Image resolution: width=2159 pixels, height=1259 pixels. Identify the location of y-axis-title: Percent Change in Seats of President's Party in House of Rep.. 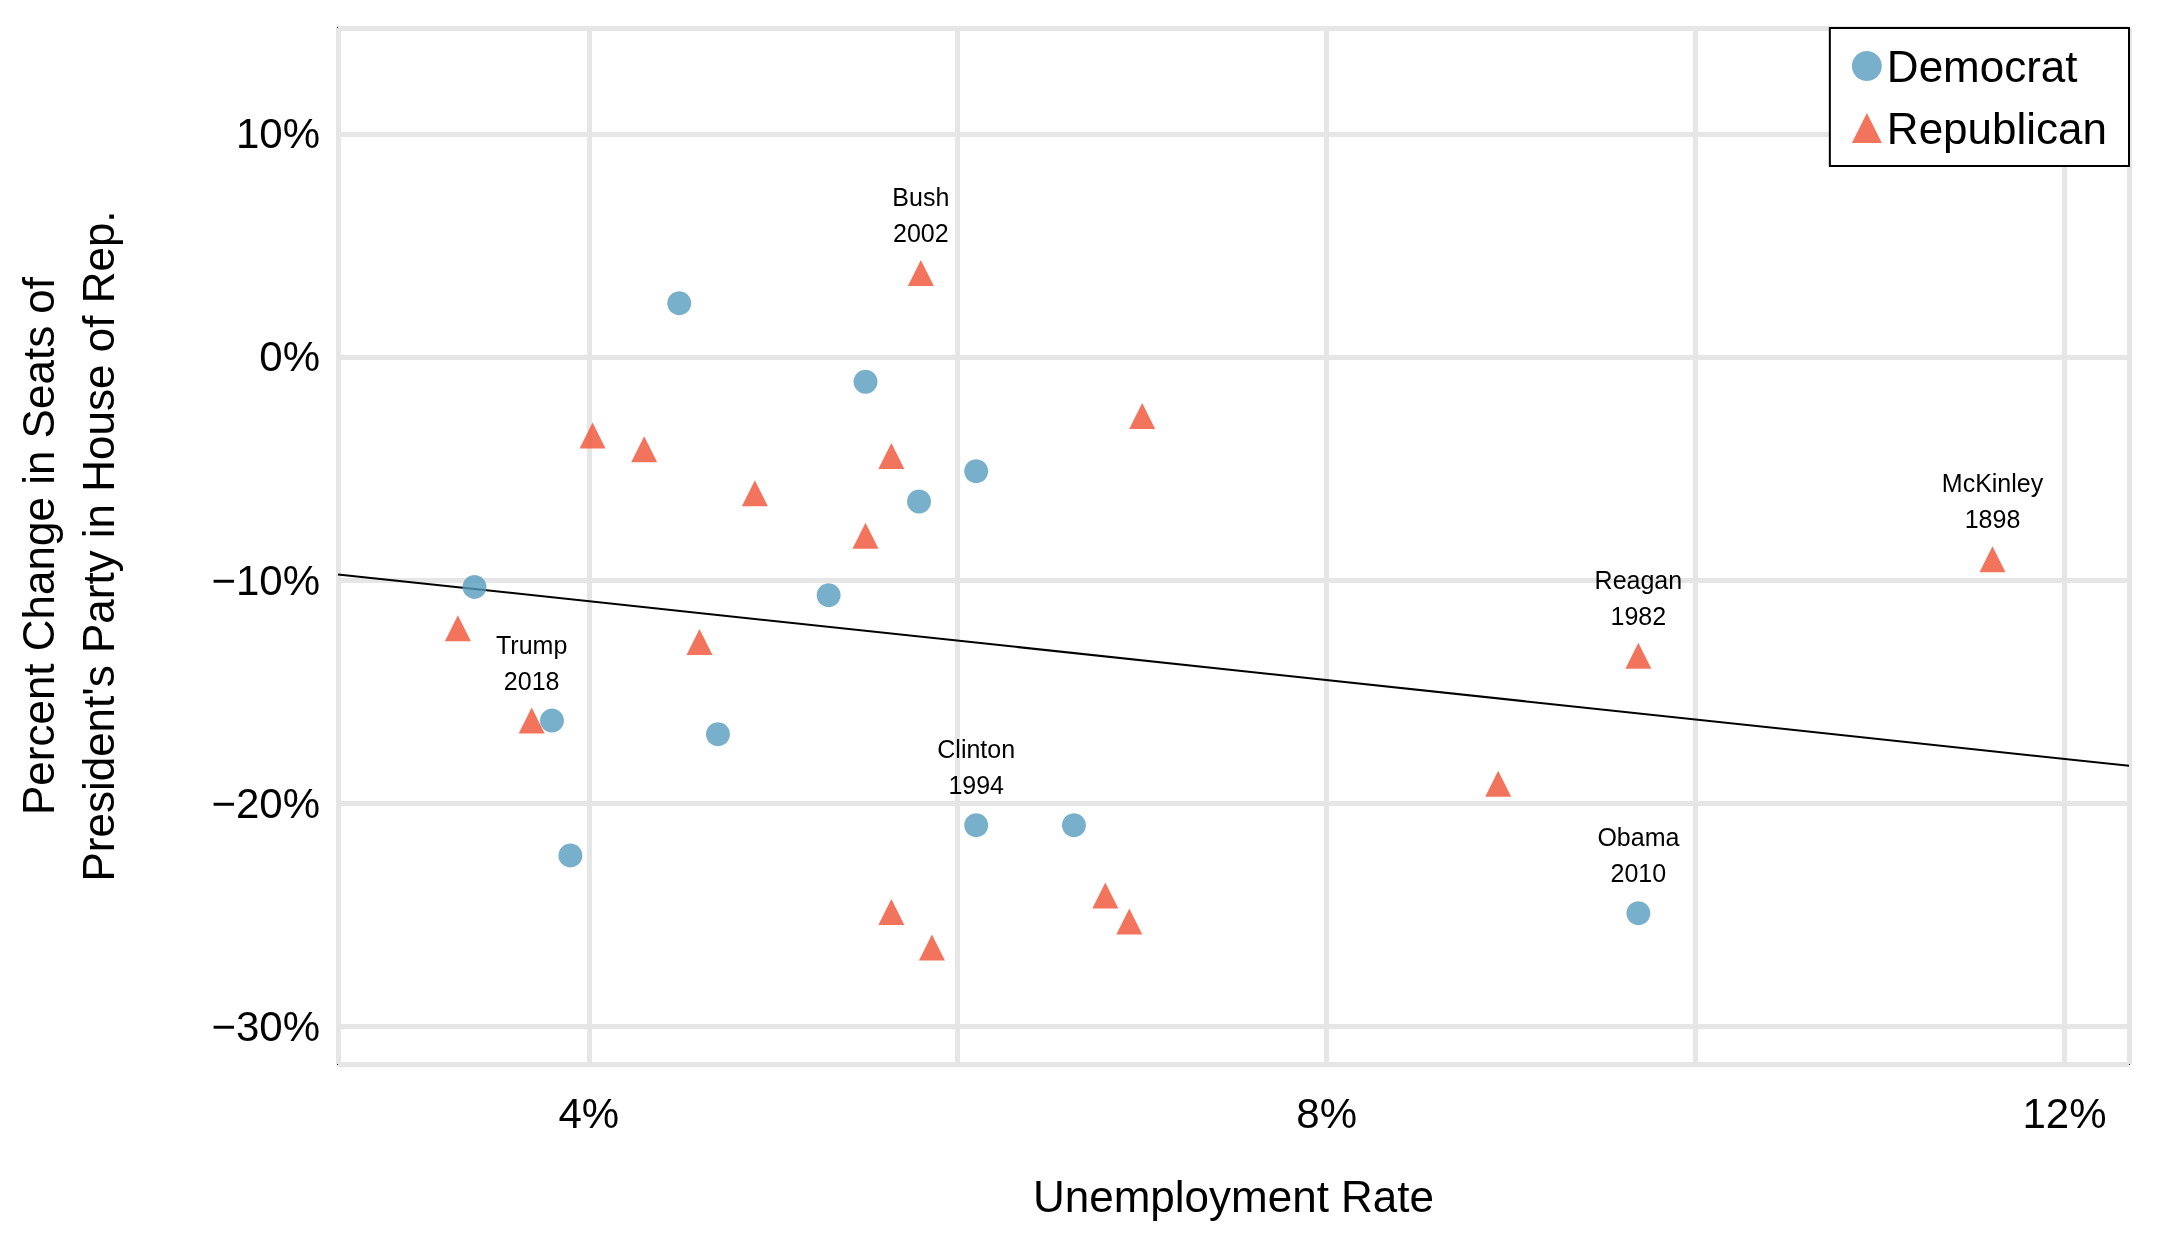
(68, 546).